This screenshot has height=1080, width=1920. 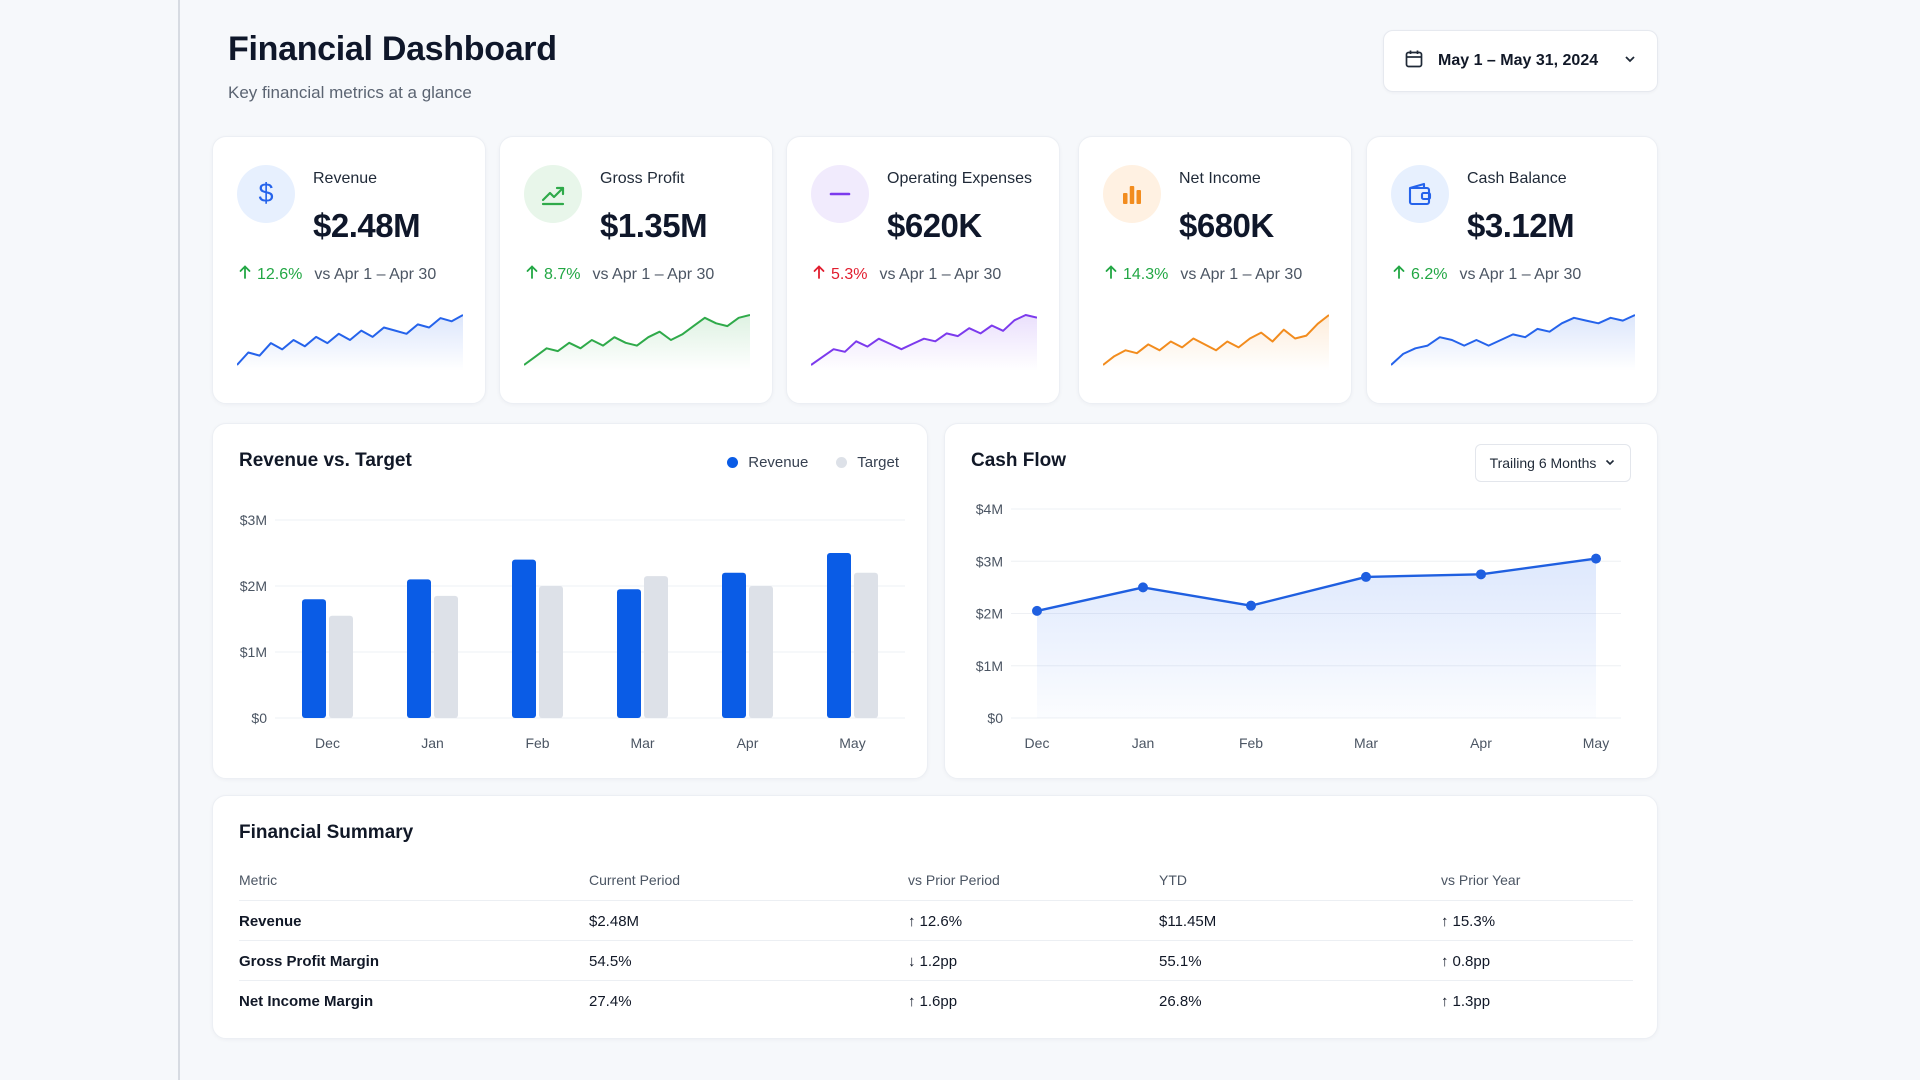 I want to click on arrow-up-icon, so click(x=819, y=274).